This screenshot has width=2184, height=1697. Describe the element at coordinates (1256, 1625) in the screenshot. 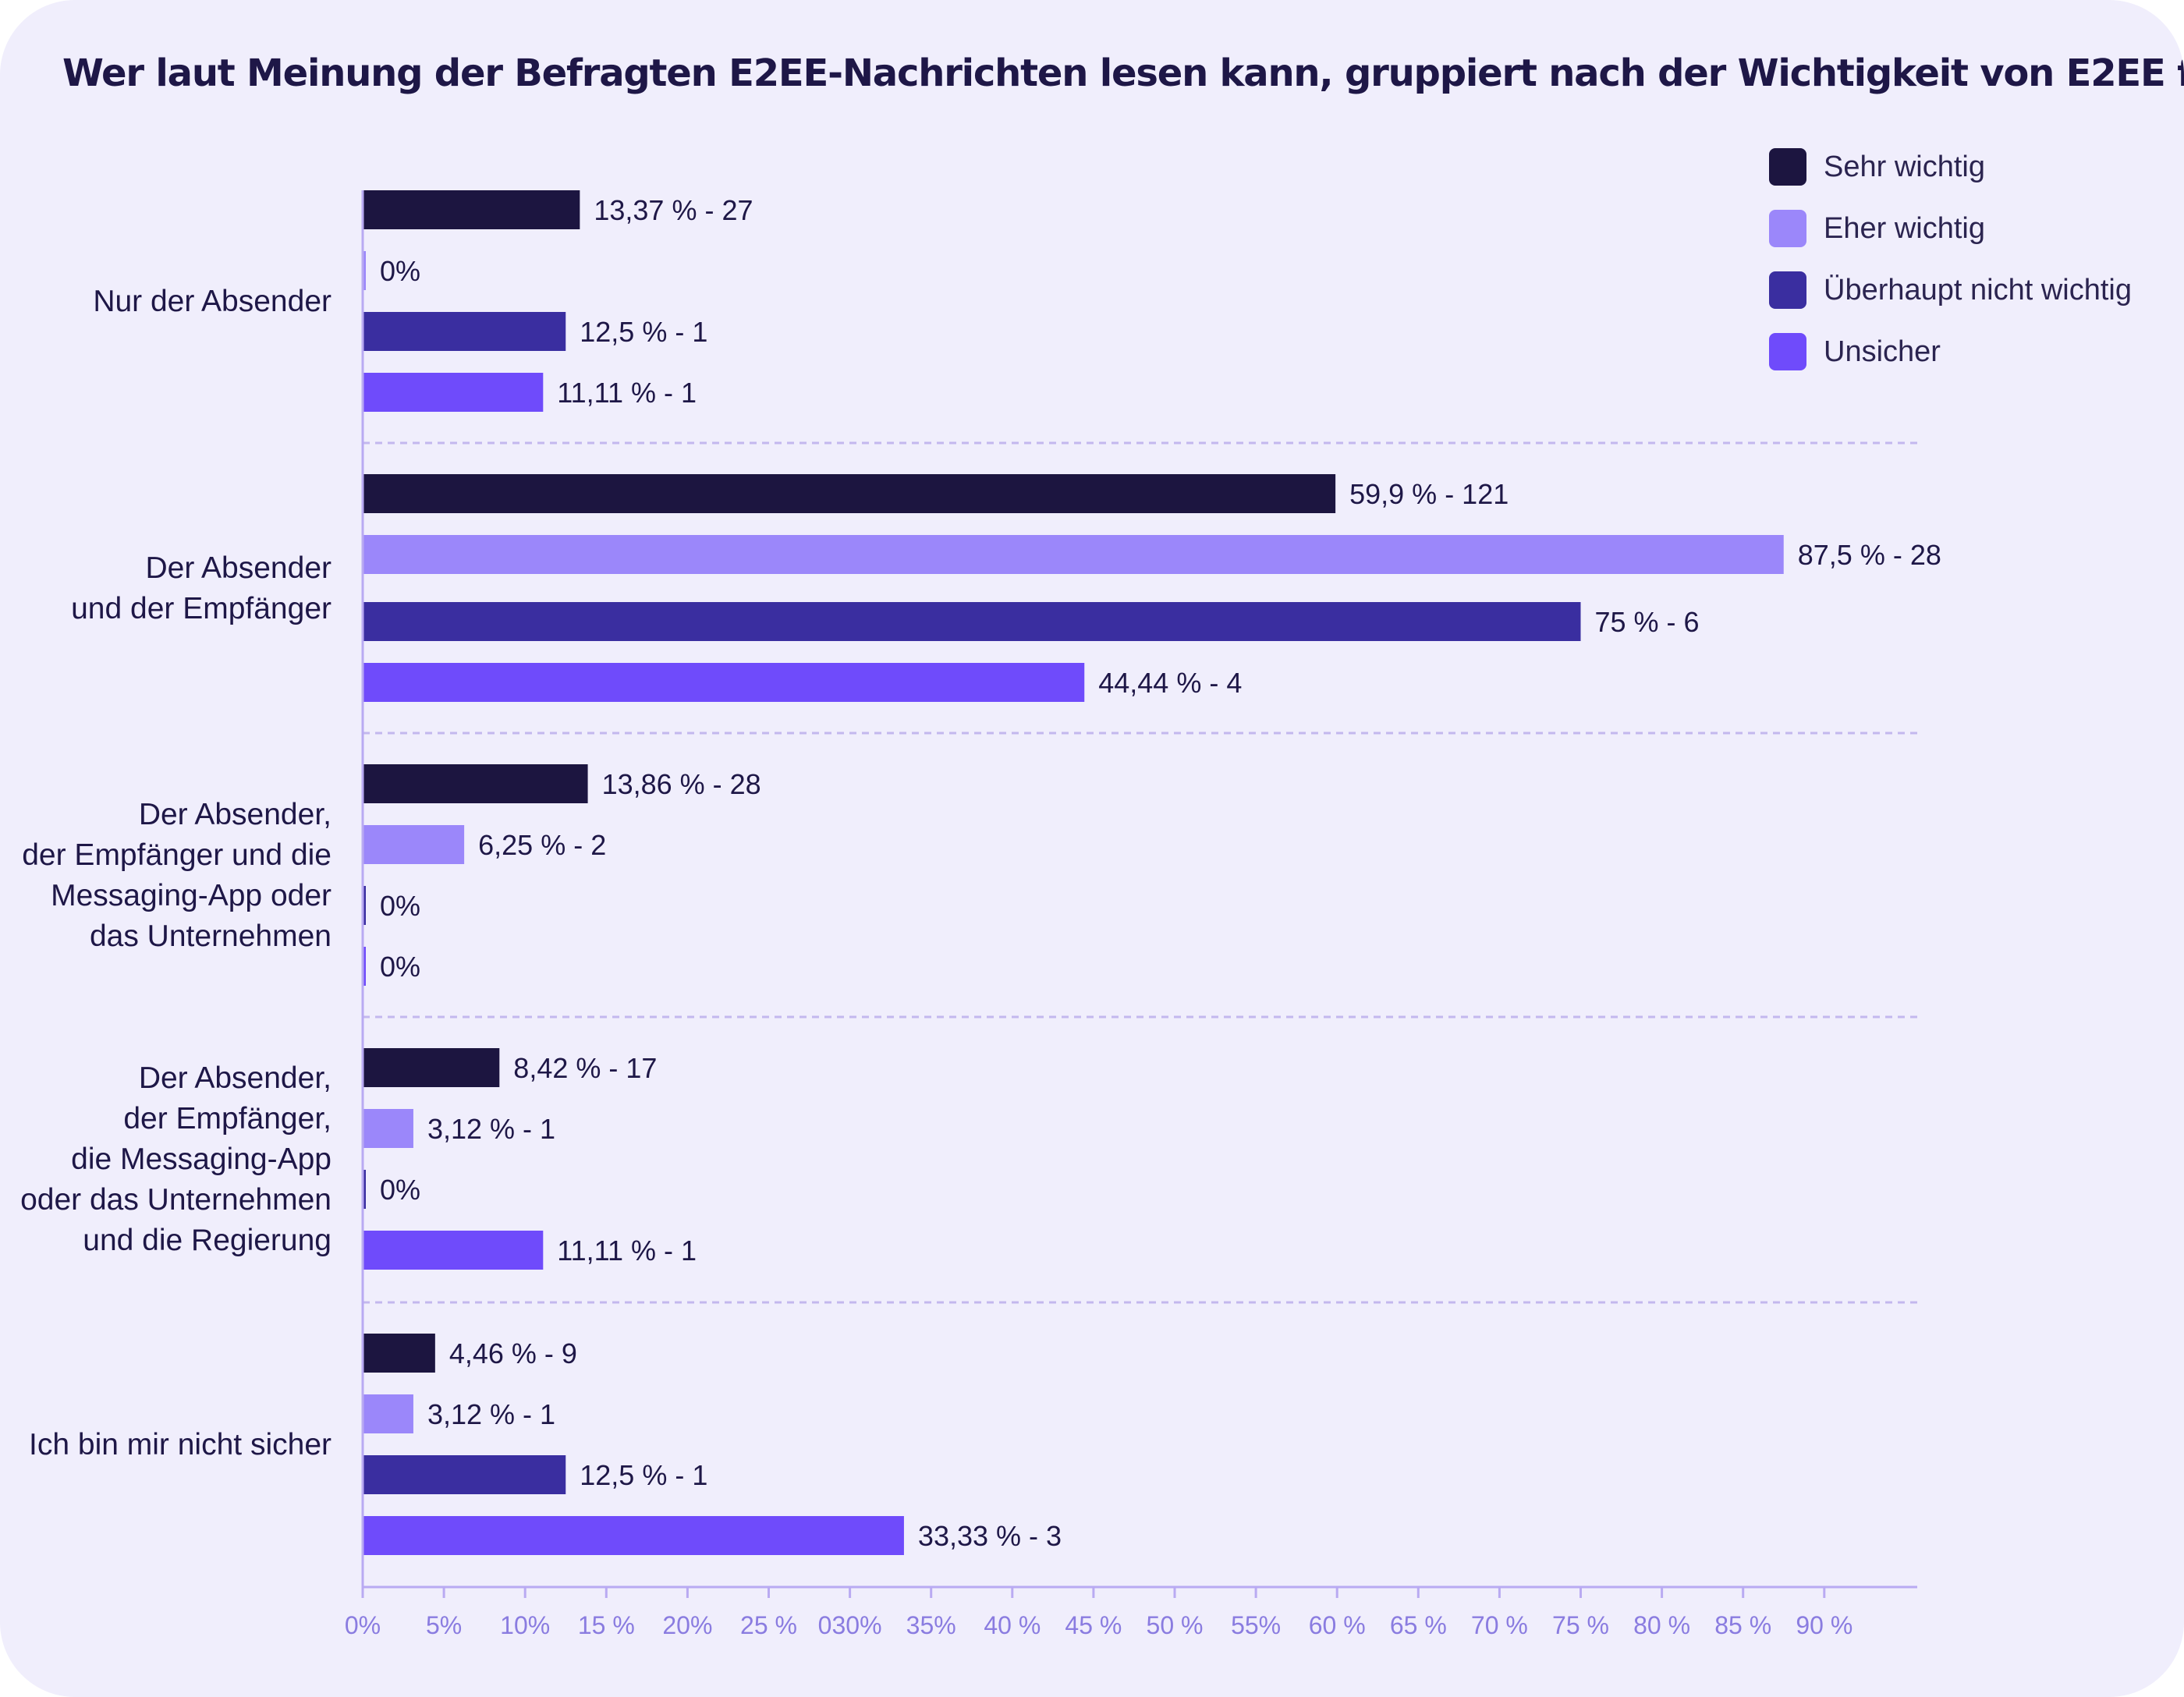

I see `x-tick-label: 55%` at that location.